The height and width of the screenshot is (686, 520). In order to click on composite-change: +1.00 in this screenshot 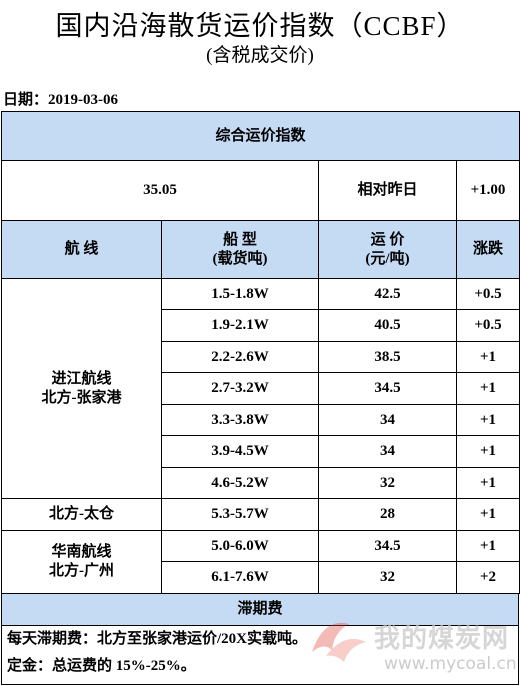, I will do `click(487, 191)`.